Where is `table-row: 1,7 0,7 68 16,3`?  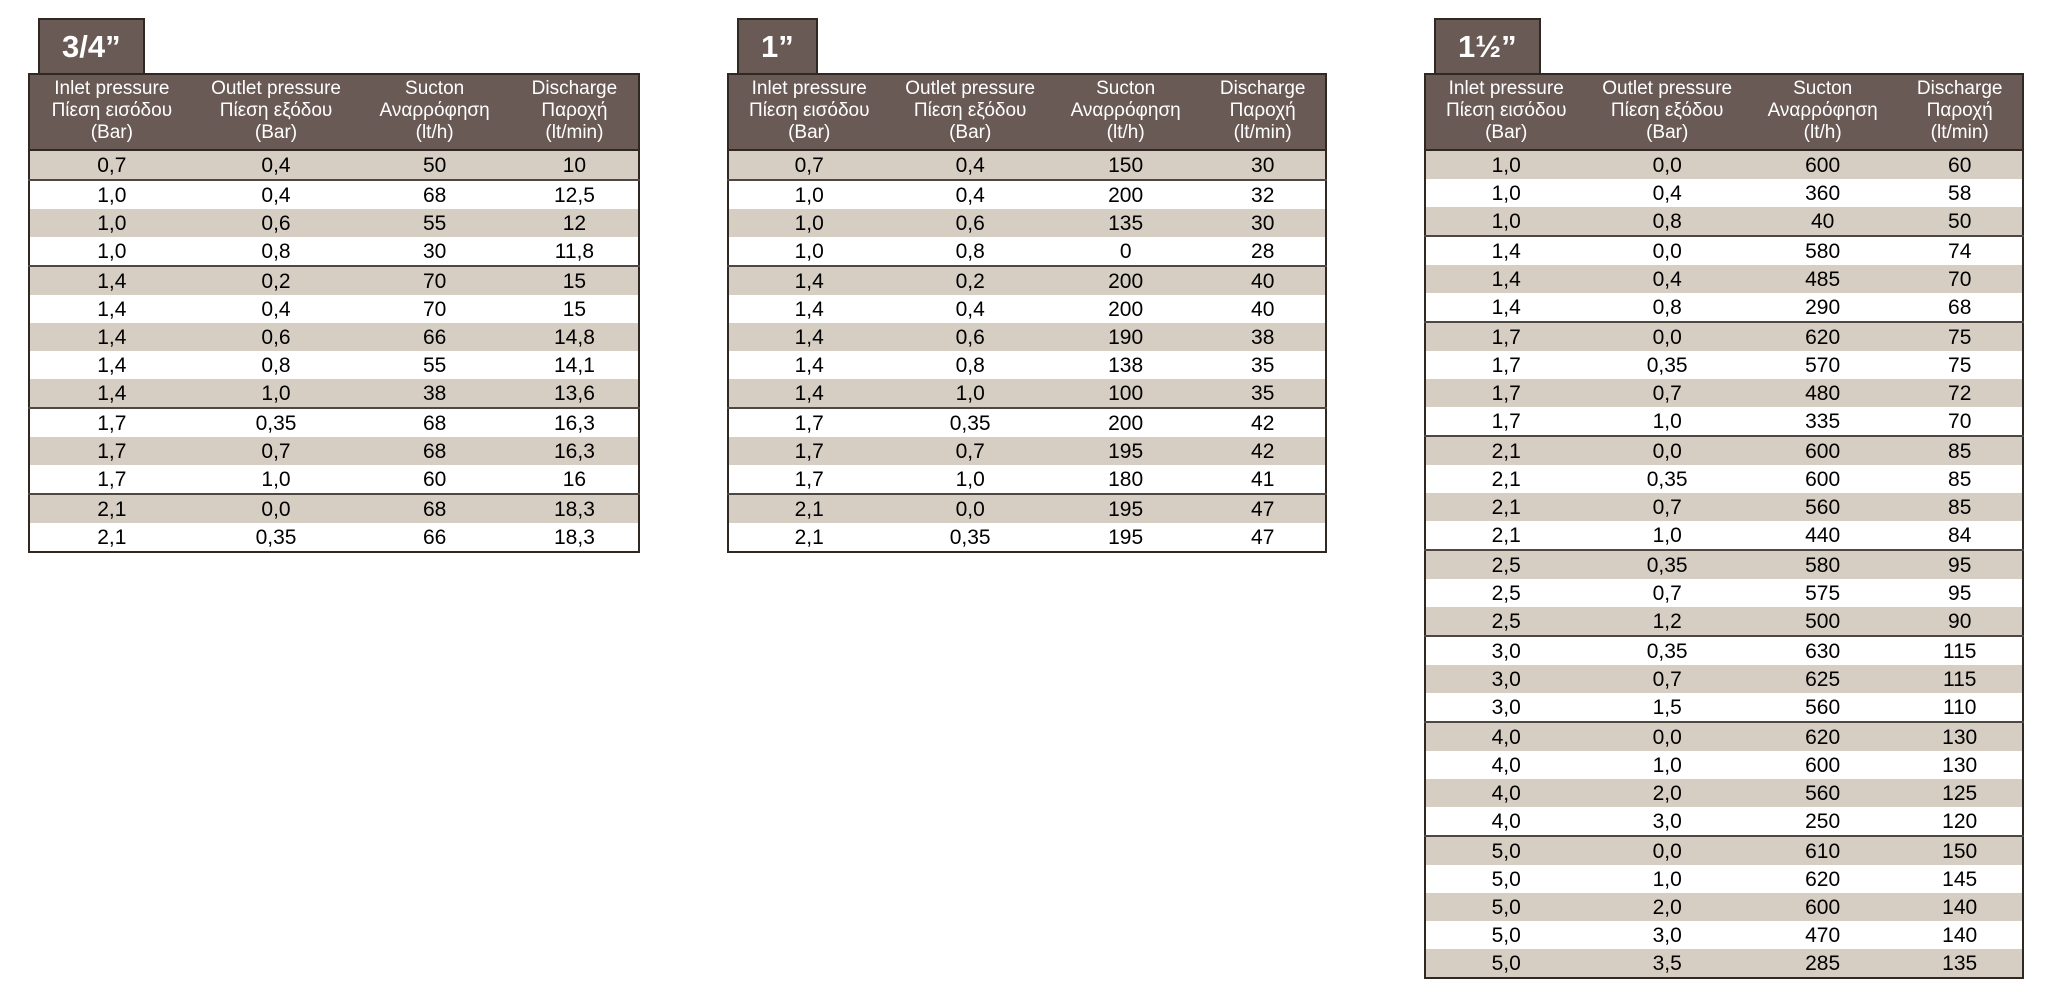
table-row: 1,7 0,7 68 16,3 is located at coordinates (334, 451).